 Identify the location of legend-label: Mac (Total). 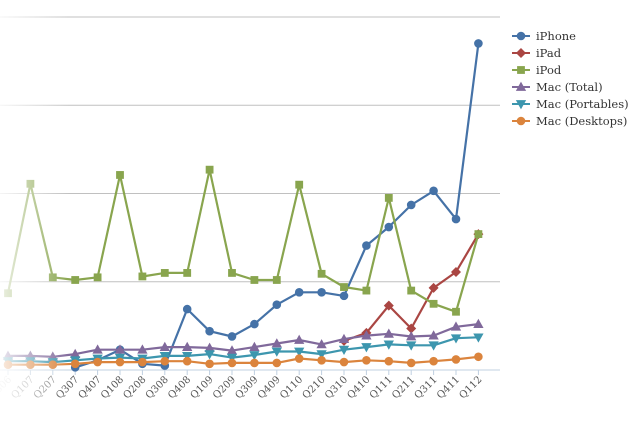
(569, 87).